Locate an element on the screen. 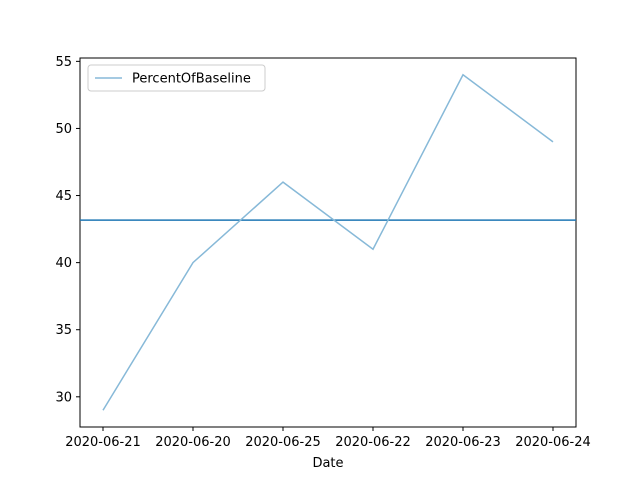  x-tick-label: 2020-06-21 is located at coordinates (103, 442).